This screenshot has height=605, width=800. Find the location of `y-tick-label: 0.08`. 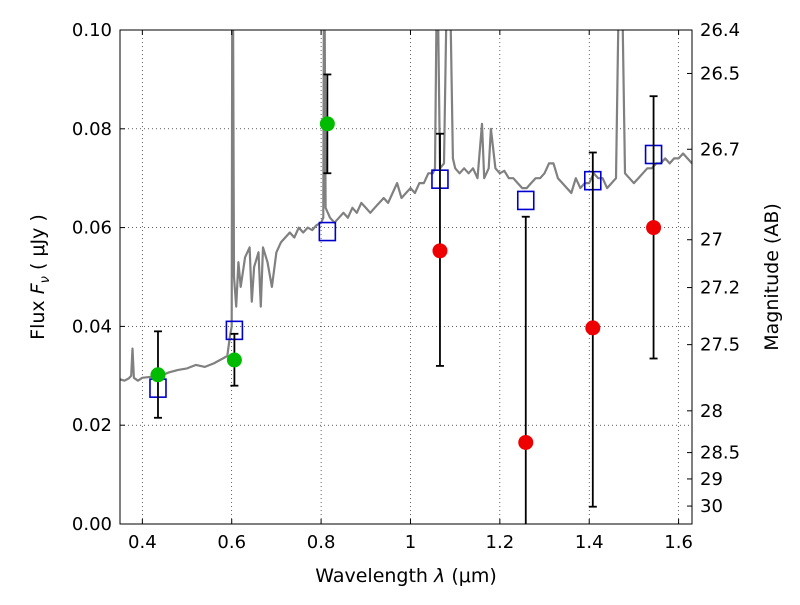

y-tick-label: 0.08 is located at coordinates (92, 129).